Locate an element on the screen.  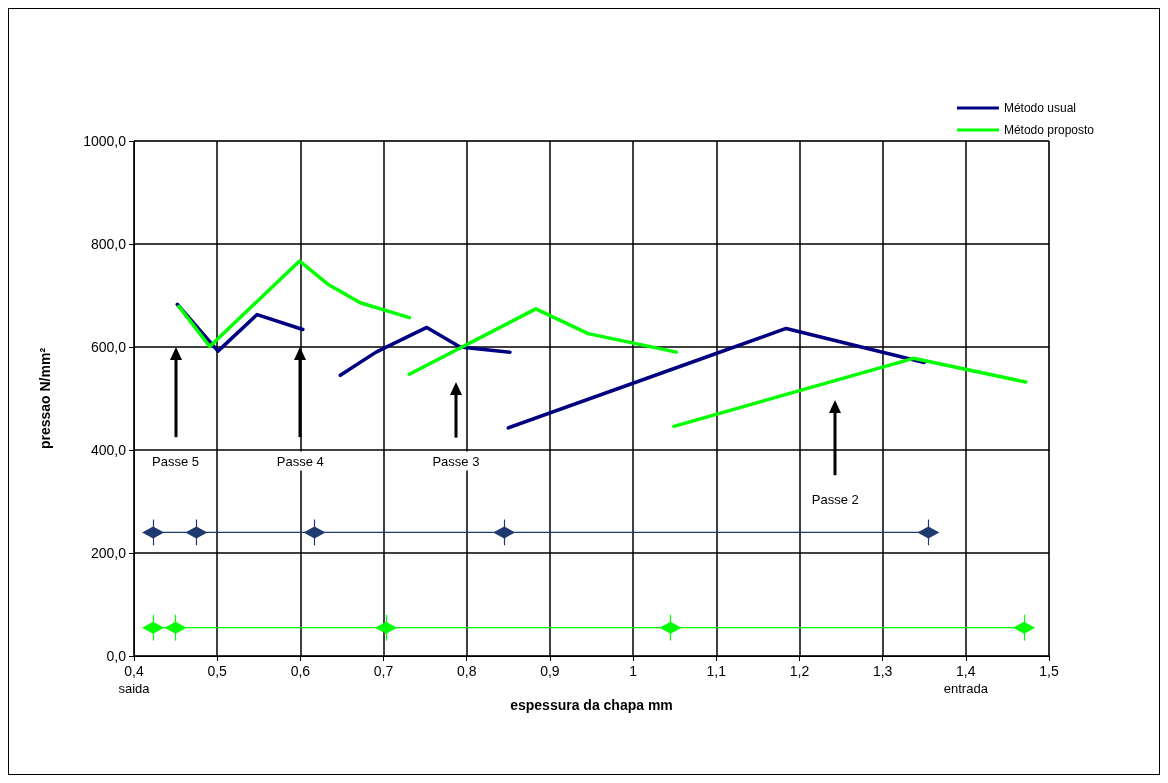
x-tick-label: 1,1 is located at coordinates (716, 671).